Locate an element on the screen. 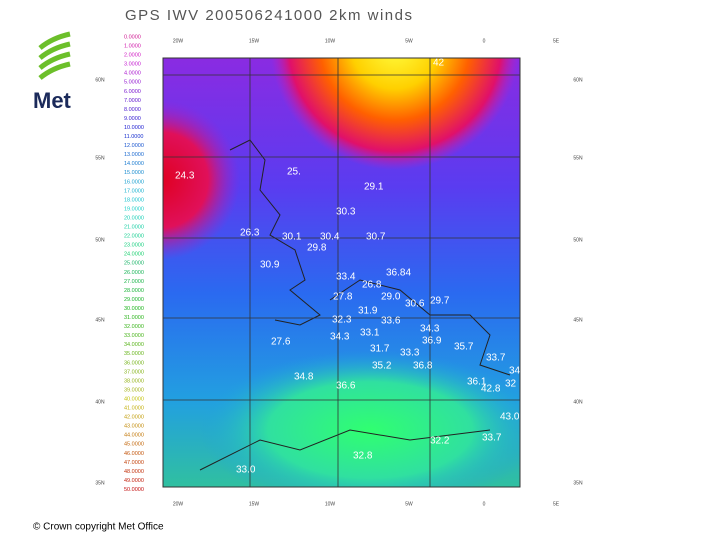 This screenshot has width=720, height=540. station-value: 36.9 is located at coordinates (432, 341).